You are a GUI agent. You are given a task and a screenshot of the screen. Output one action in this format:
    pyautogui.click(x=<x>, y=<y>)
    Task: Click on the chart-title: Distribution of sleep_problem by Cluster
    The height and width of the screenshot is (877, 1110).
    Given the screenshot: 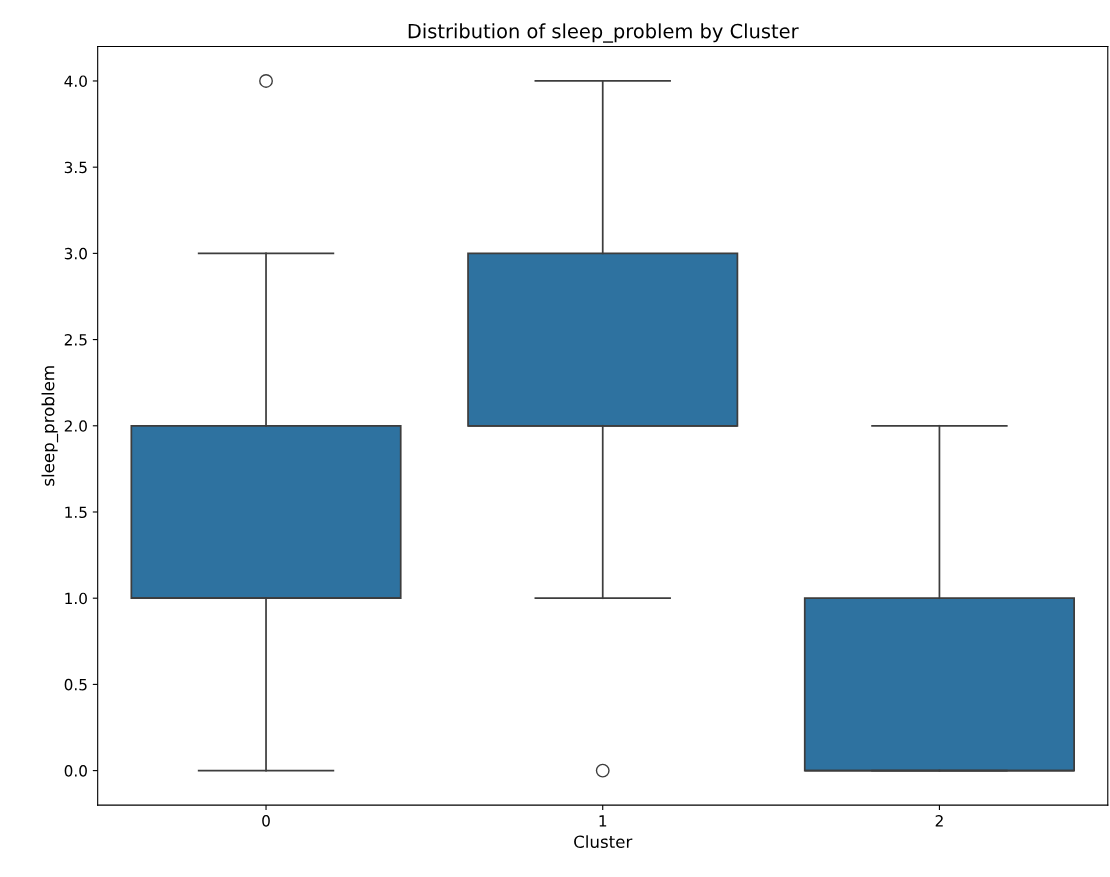 What is the action you would take?
    pyautogui.click(x=603, y=33)
    